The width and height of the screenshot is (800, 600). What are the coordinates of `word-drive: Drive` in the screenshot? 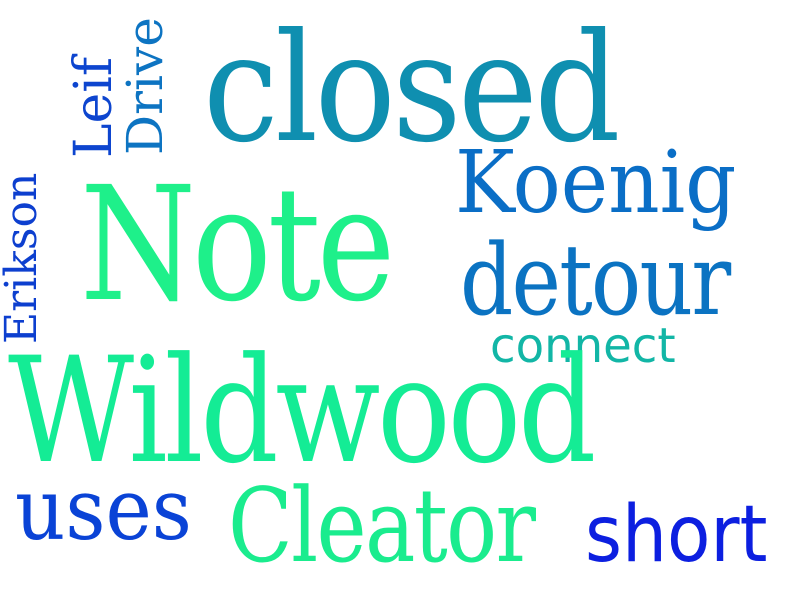 It's located at (145, 86).